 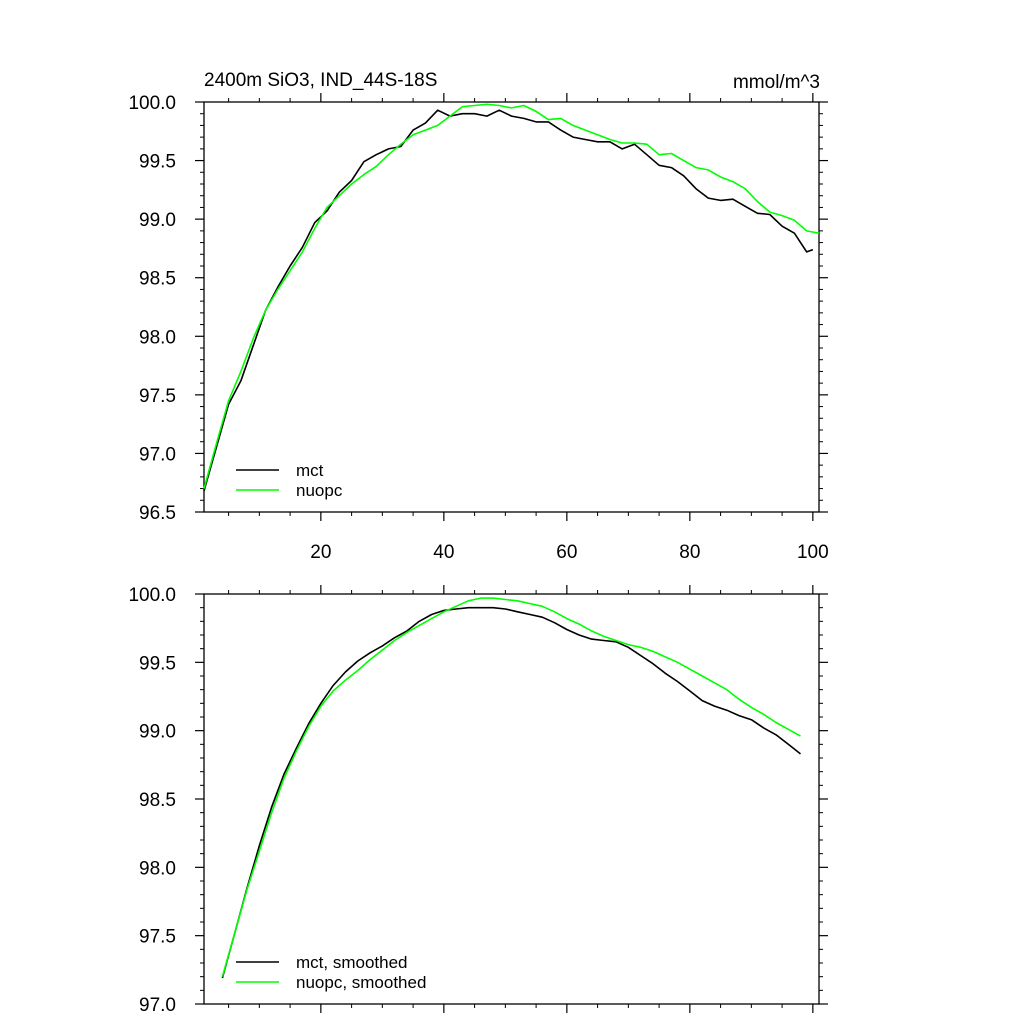 I want to click on chart-title: 2400m SiO3, IND_44S-18S, so click(x=320, y=80).